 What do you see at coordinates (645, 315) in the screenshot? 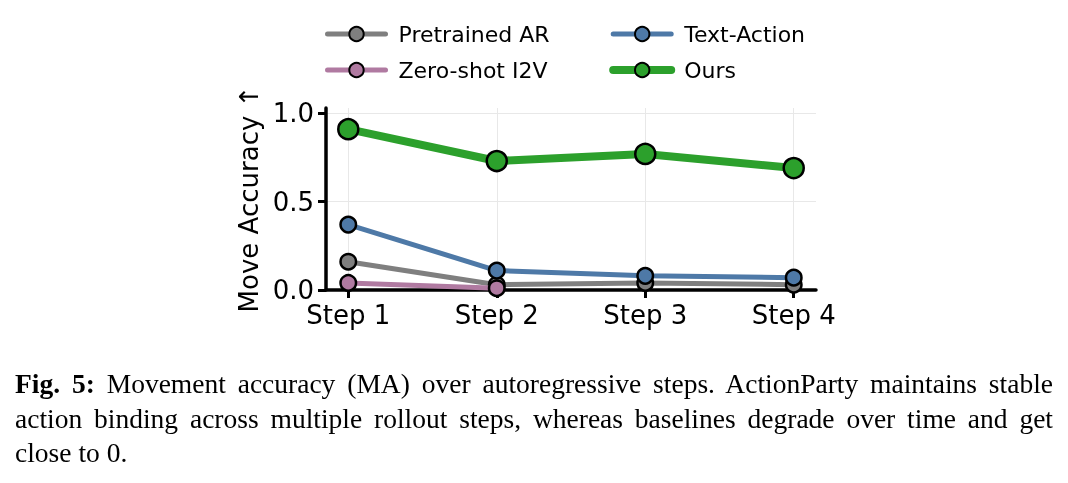
I see `x-tick-label: Step 3` at bounding box center [645, 315].